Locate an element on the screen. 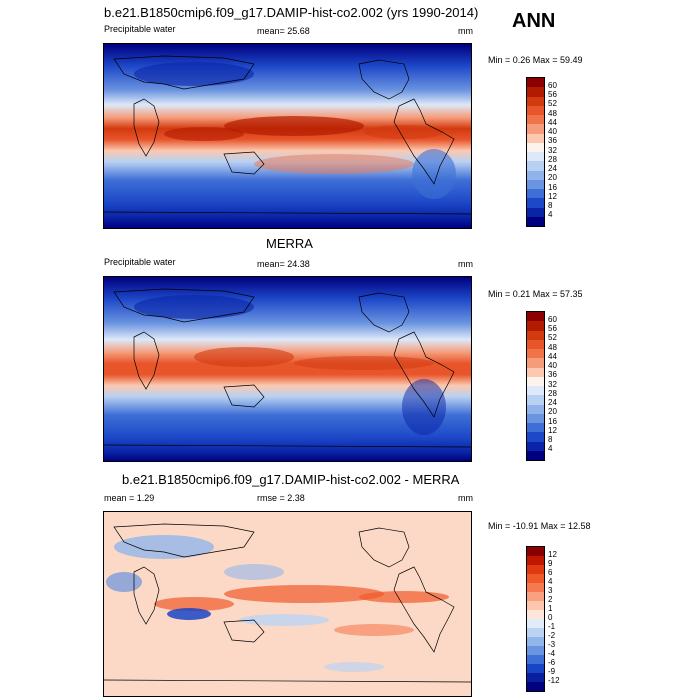  panel3-rmse: rmse = 2.38 is located at coordinates (281, 498).